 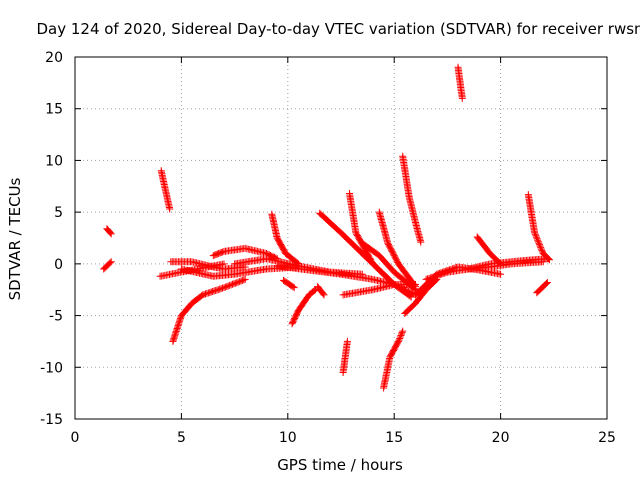 I want to click on x-tick-label: 15, so click(x=394, y=438).